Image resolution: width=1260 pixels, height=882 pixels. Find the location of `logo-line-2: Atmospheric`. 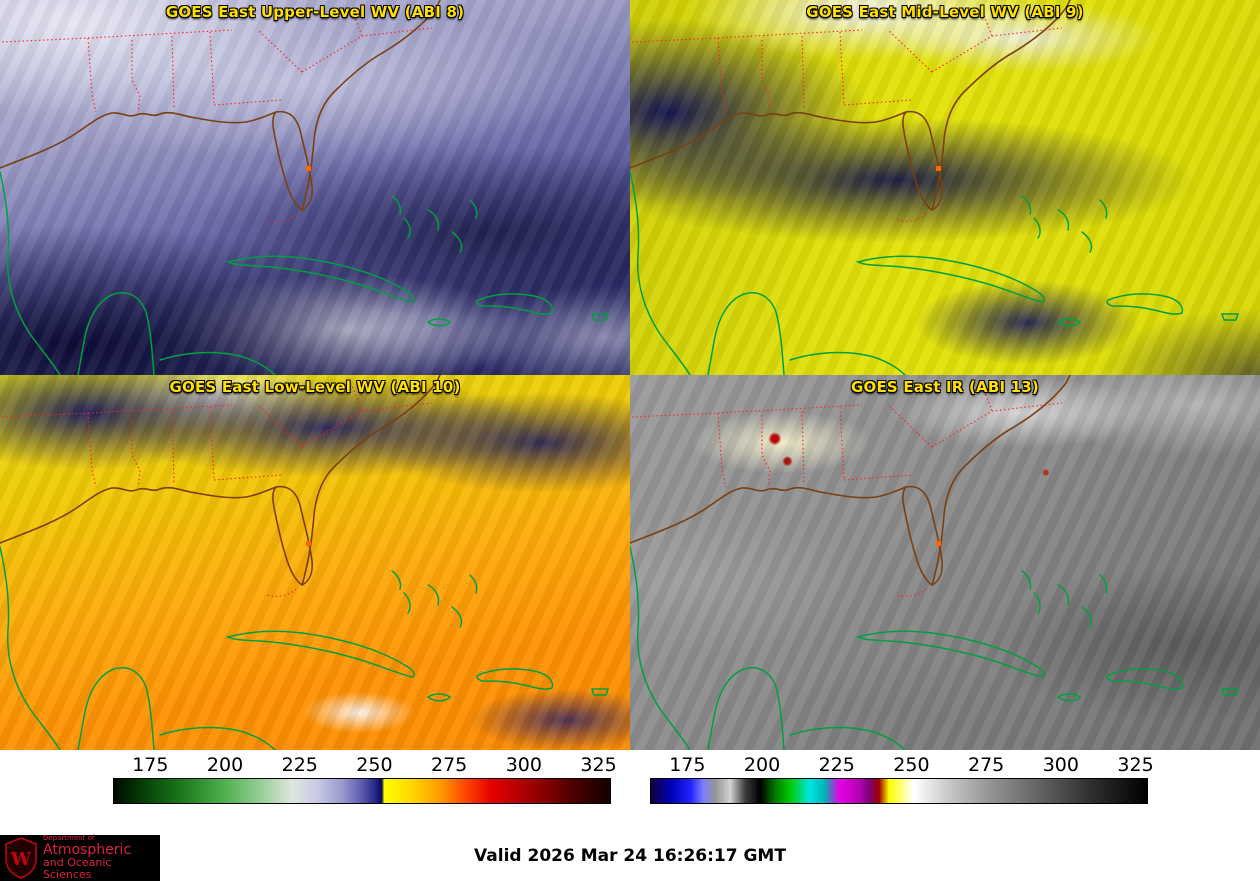

logo-line-2: Atmospheric is located at coordinates (87, 849).